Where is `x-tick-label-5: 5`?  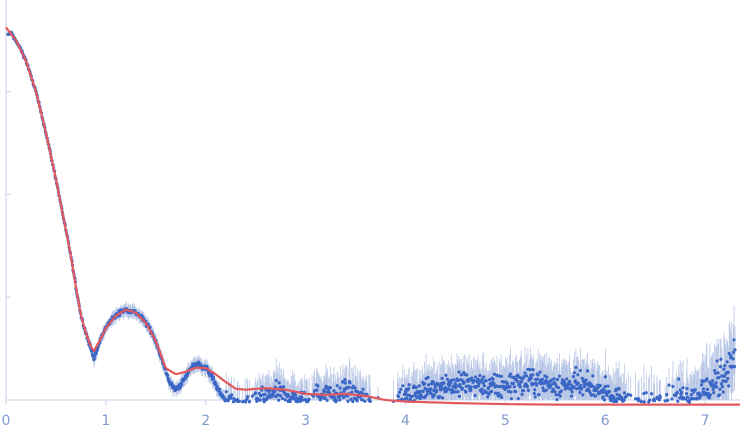
x-tick-label-5: 5 is located at coordinates (505, 421).